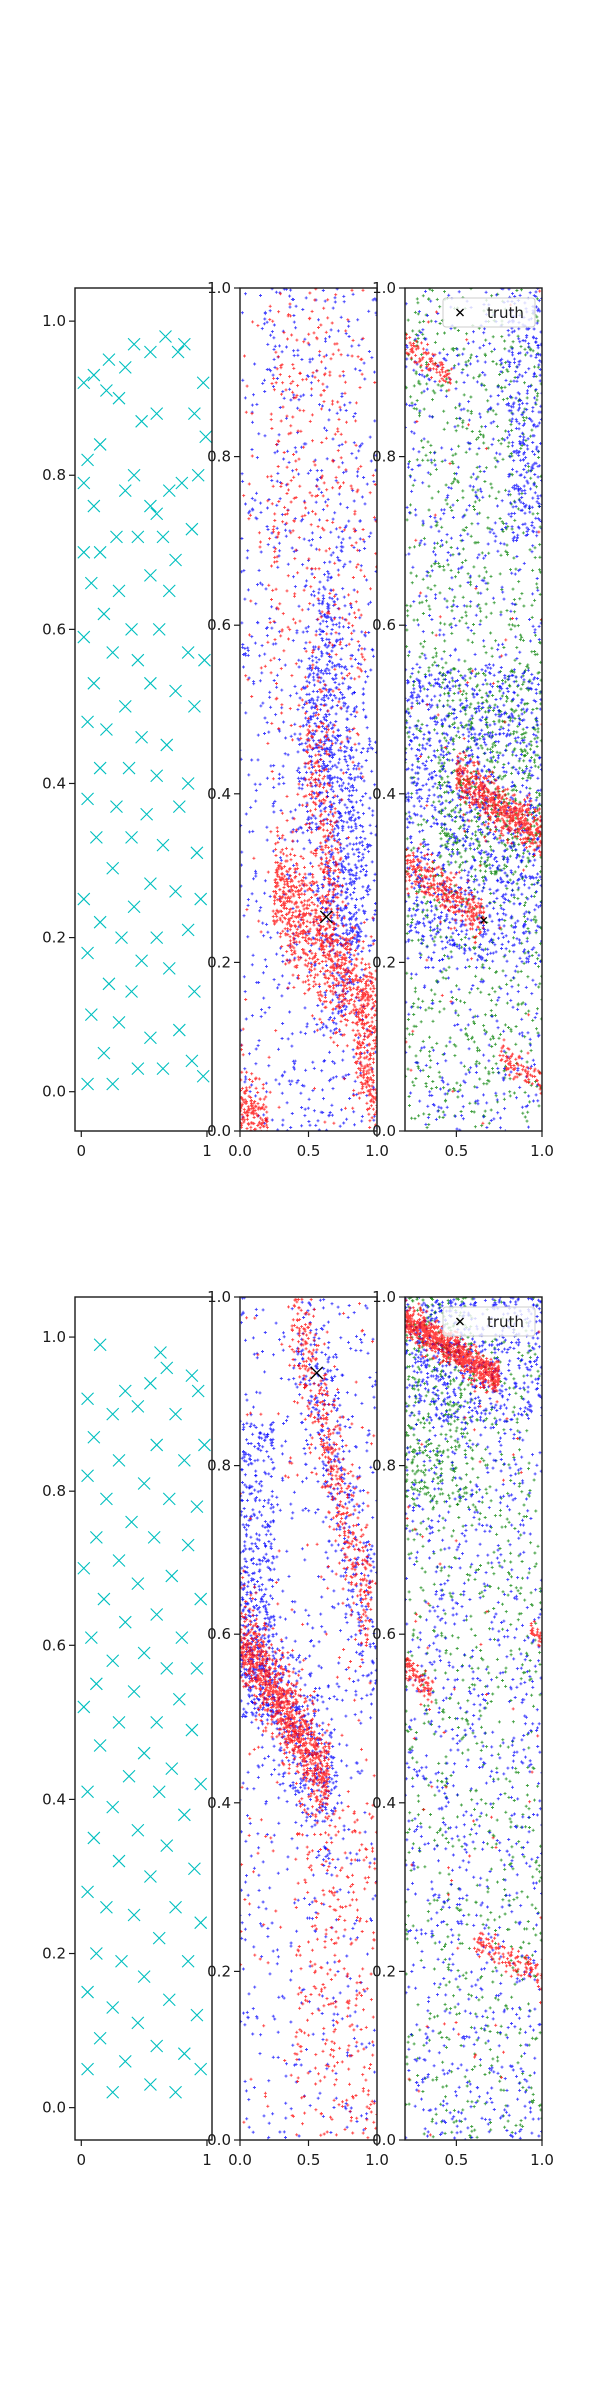  I want to click on x-tick-label: 0, so click(82, 2160).